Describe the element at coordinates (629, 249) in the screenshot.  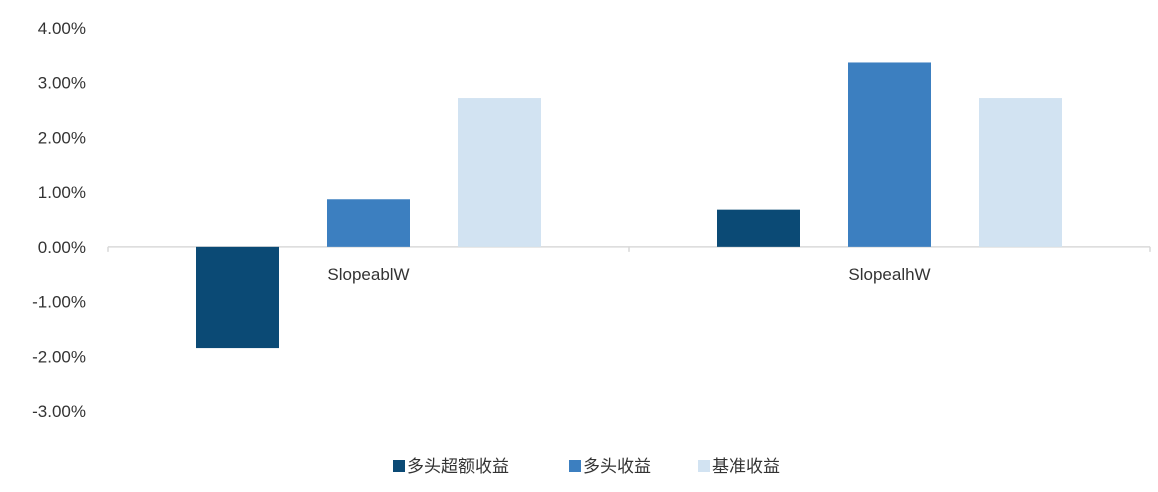
I see `x-axis-ticks` at that location.